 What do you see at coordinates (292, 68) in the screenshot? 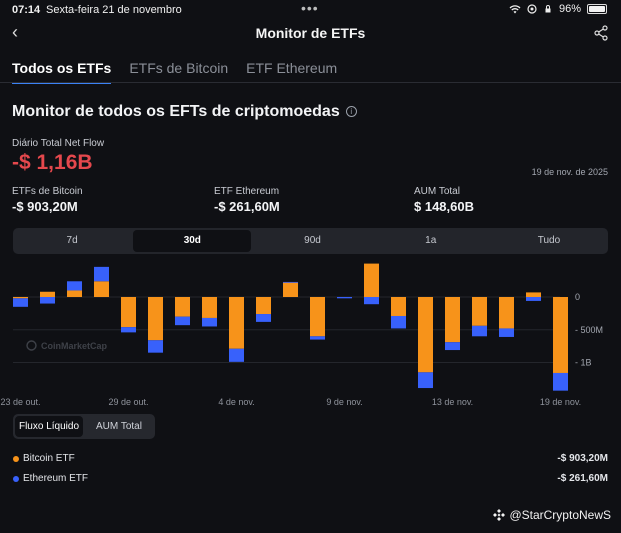
I see `tab-ethereum-etf: ETF Ethereum` at bounding box center [292, 68].